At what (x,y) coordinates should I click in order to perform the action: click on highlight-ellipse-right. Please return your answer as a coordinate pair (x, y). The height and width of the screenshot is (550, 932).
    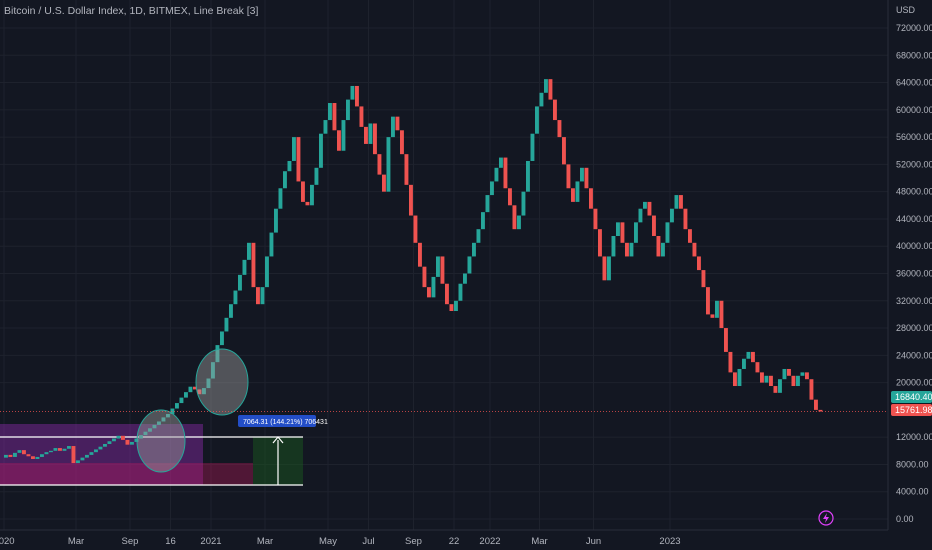
    Looking at the image, I should click on (222, 382).